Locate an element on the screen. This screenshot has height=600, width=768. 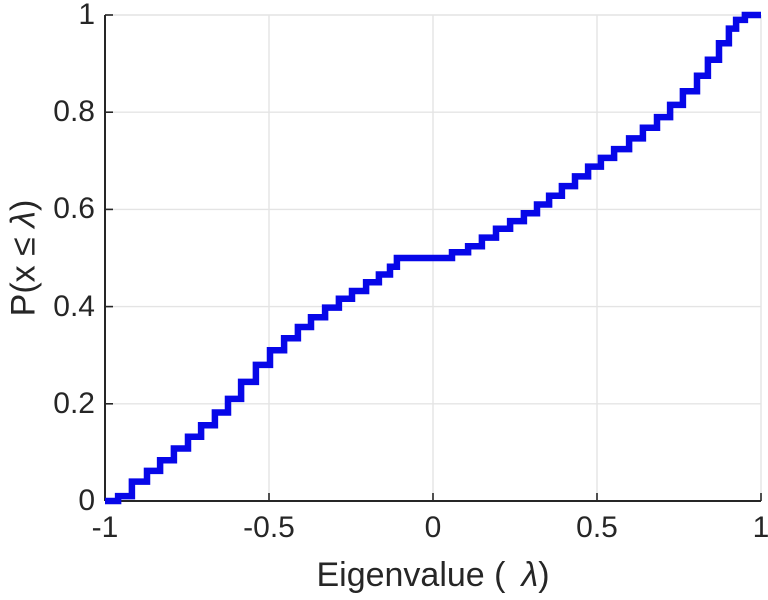
x-tick-label: 0.5 is located at coordinates (597, 527).